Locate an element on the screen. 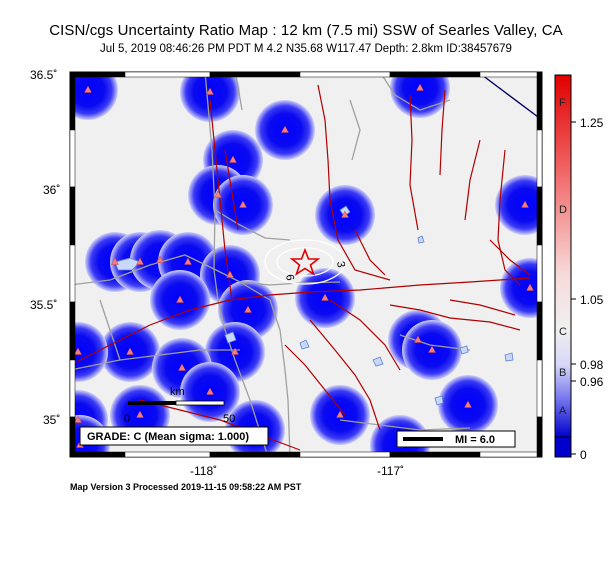 The height and width of the screenshot is (580, 612). grade-box: GRADE: C (Mean sigma: 1.000) is located at coordinates (174, 436).